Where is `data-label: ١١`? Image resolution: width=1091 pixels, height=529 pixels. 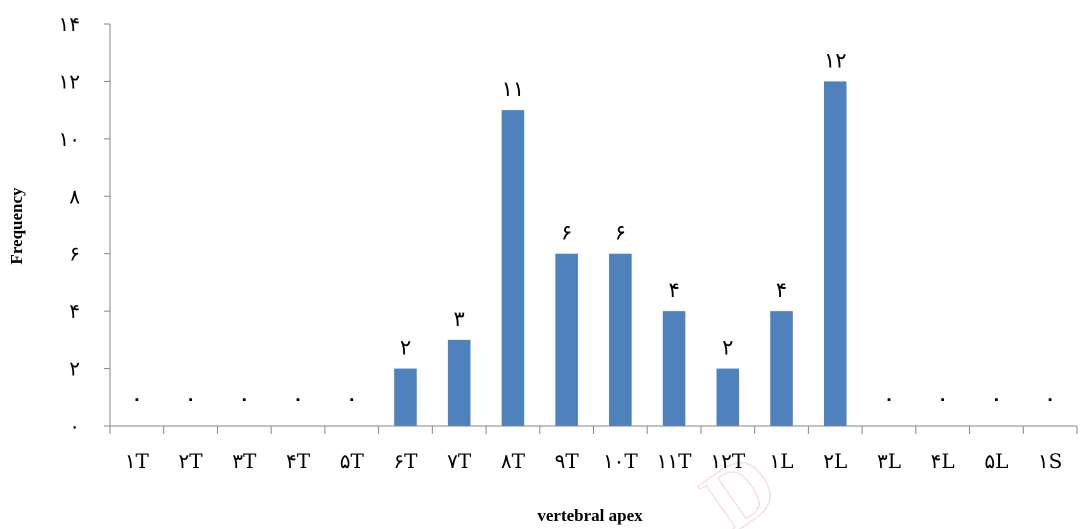
data-label: ١١ is located at coordinates (513, 89).